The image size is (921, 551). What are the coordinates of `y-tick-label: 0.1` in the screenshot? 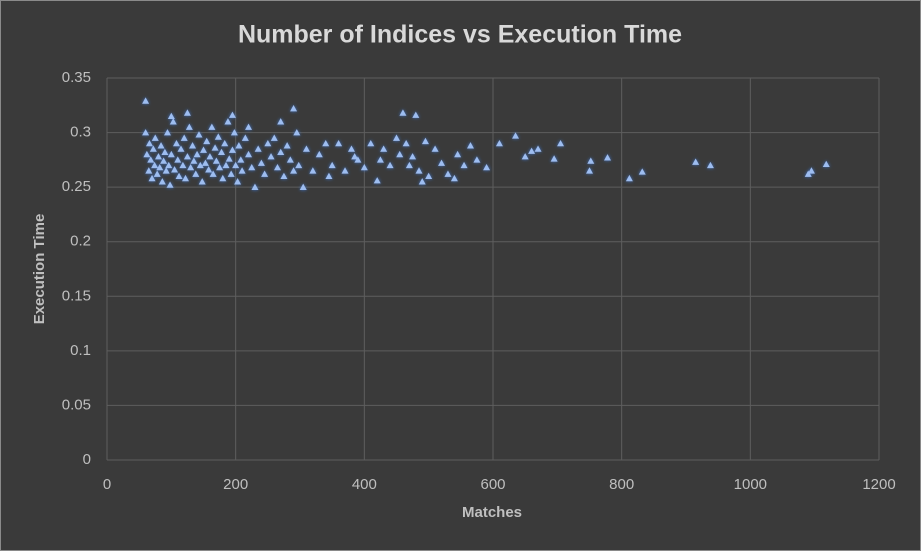 It's located at (80, 350).